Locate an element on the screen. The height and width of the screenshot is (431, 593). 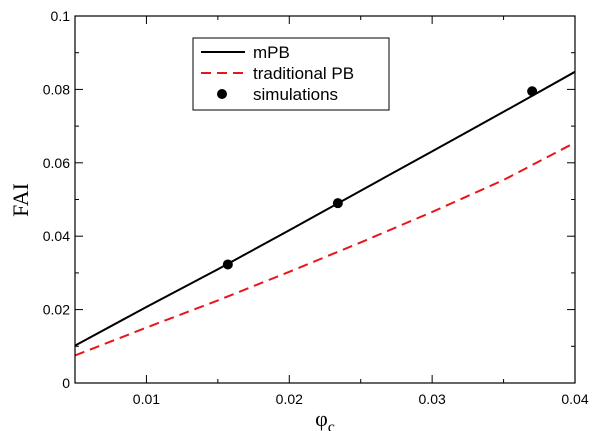
y-tick-label: 0.06 is located at coordinates (56, 163).